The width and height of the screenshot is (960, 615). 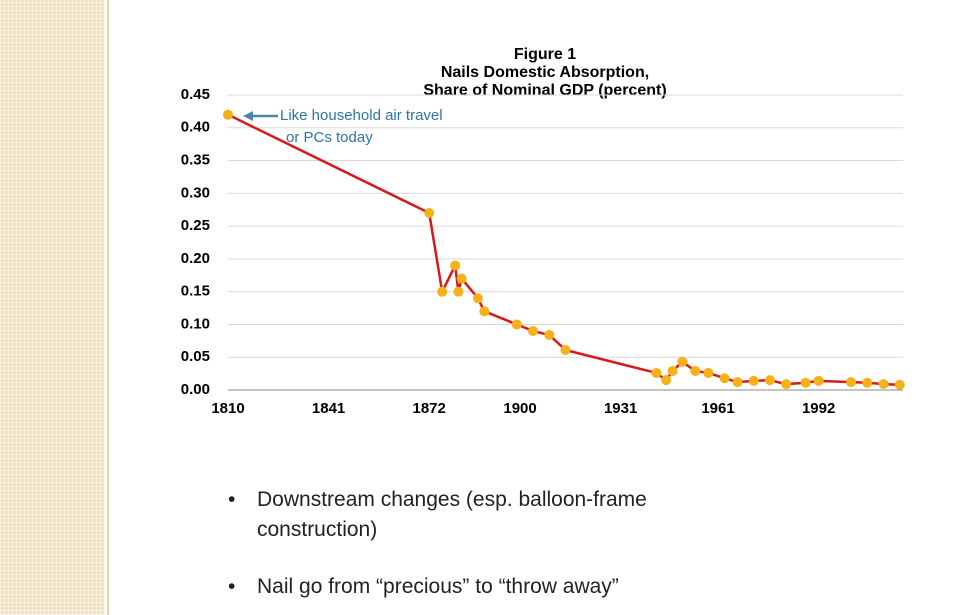 I want to click on y-tick-label: 0.40, so click(x=195, y=127).